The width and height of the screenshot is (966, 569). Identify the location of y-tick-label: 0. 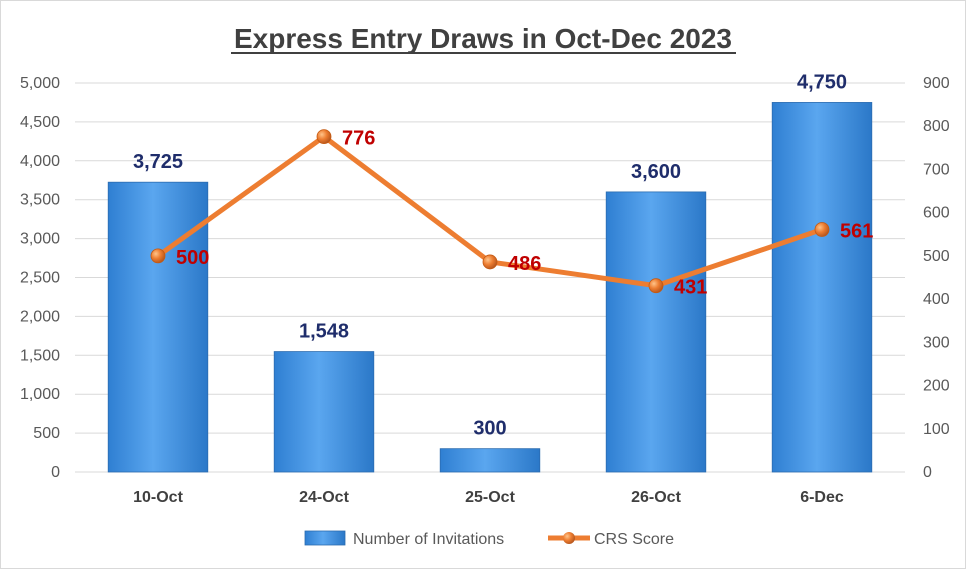
(55, 472).